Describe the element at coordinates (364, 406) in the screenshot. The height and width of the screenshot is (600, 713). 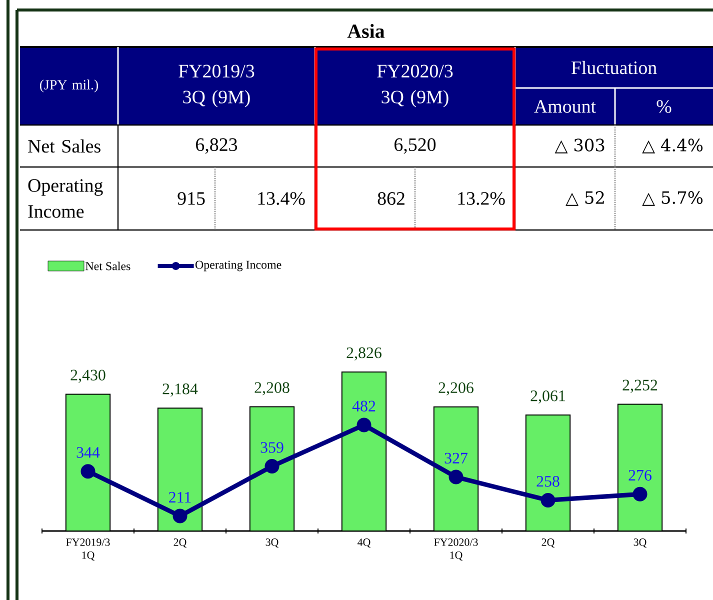
I see `data-label: 482` at that location.